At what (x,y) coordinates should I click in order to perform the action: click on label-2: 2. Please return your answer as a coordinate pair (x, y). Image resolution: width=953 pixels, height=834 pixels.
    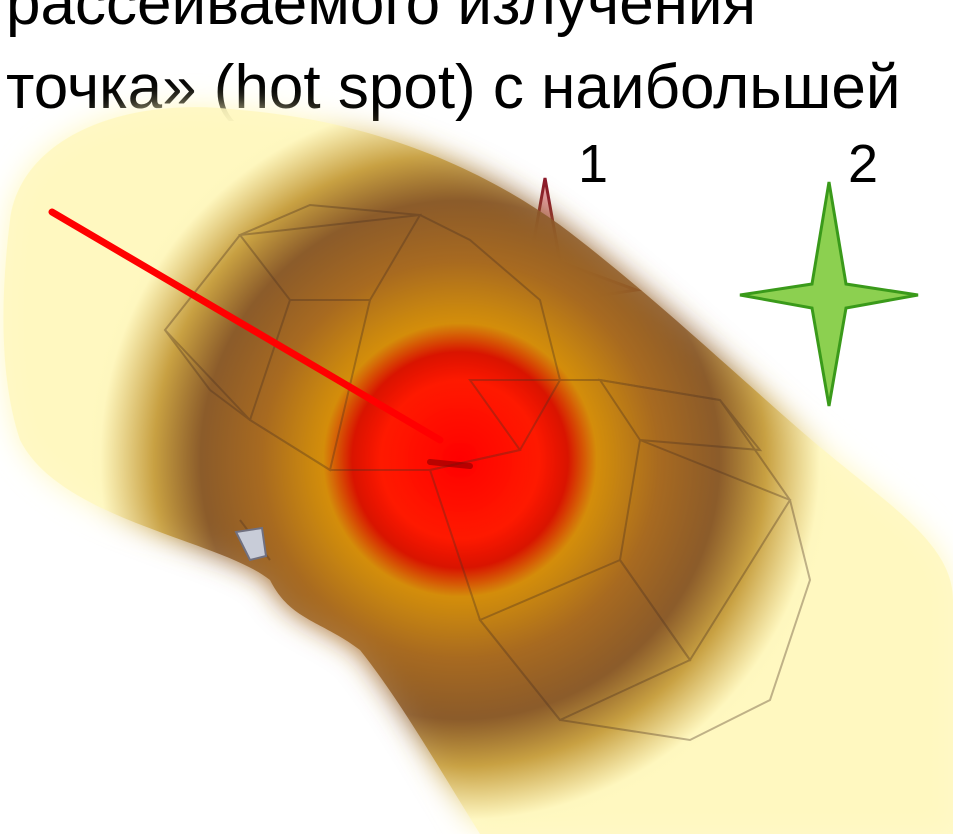
    Looking at the image, I should click on (863, 164).